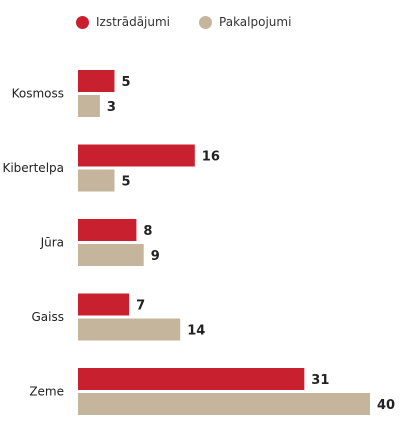  Describe the element at coordinates (140, 306) in the screenshot. I see `value-label-gaiss-izstradajumi: 7` at that location.